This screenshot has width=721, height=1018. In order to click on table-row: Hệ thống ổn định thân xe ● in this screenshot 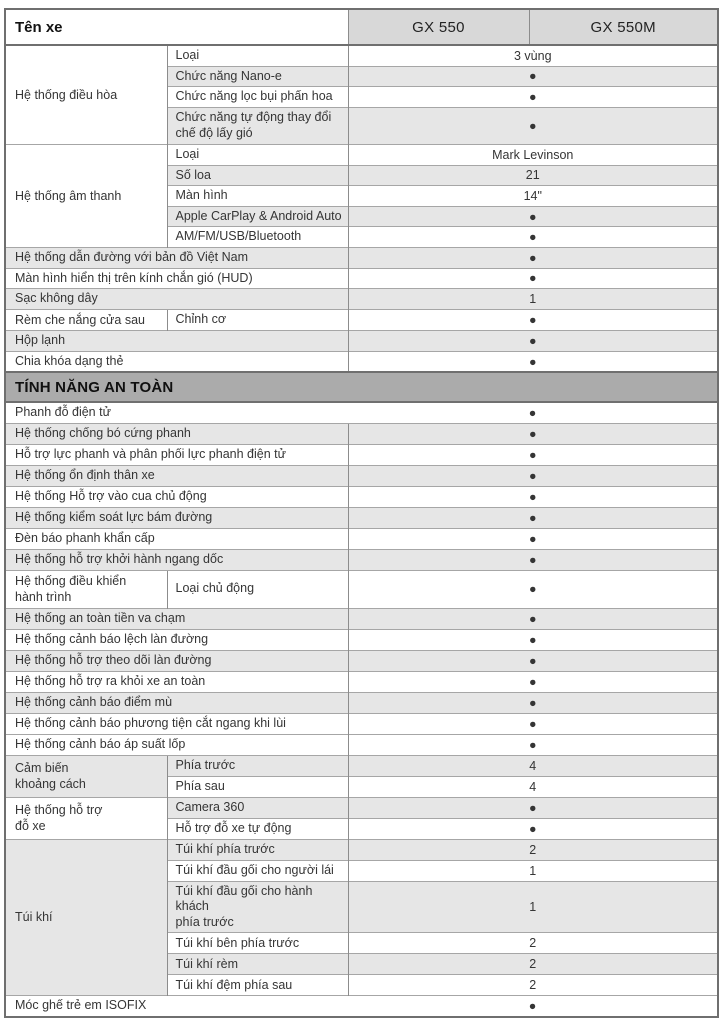, I will do `click(361, 476)`.